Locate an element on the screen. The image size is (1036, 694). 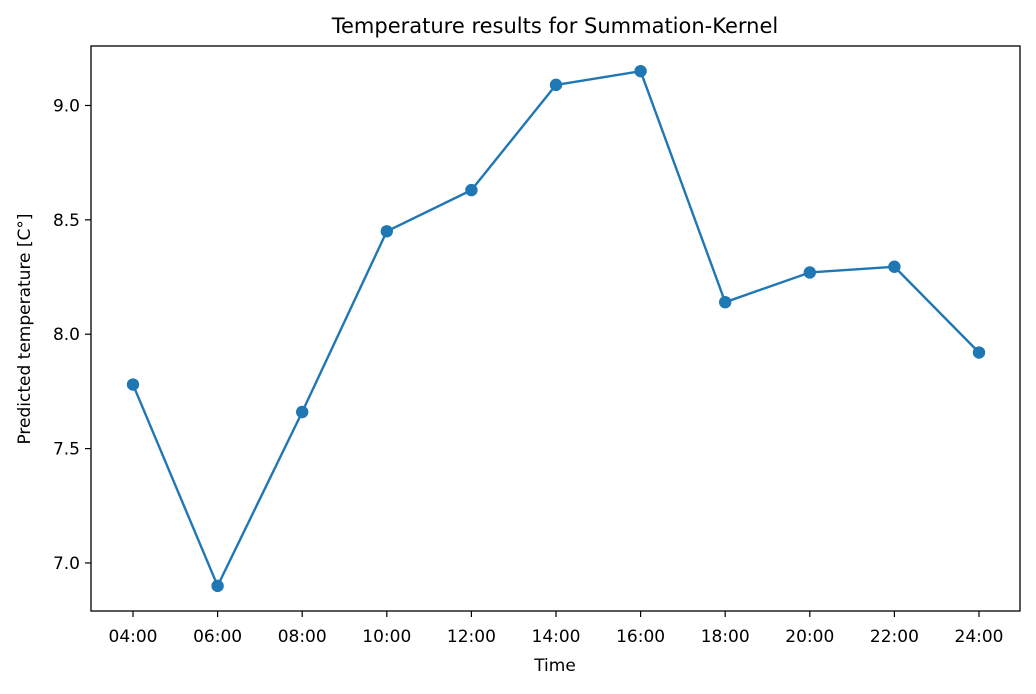
x-tick-label: 04:00 is located at coordinates (133, 637).